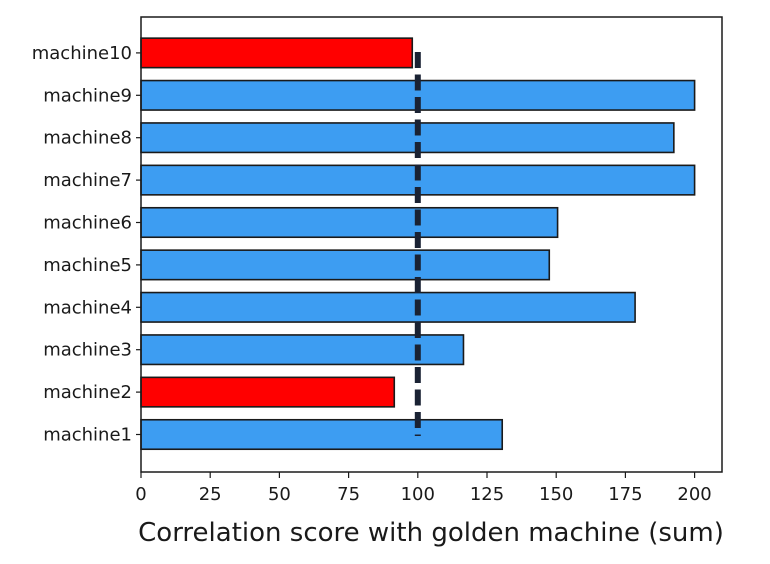  Describe the element at coordinates (87, 223) in the screenshot. I see `y-tick-label: machine6` at that location.